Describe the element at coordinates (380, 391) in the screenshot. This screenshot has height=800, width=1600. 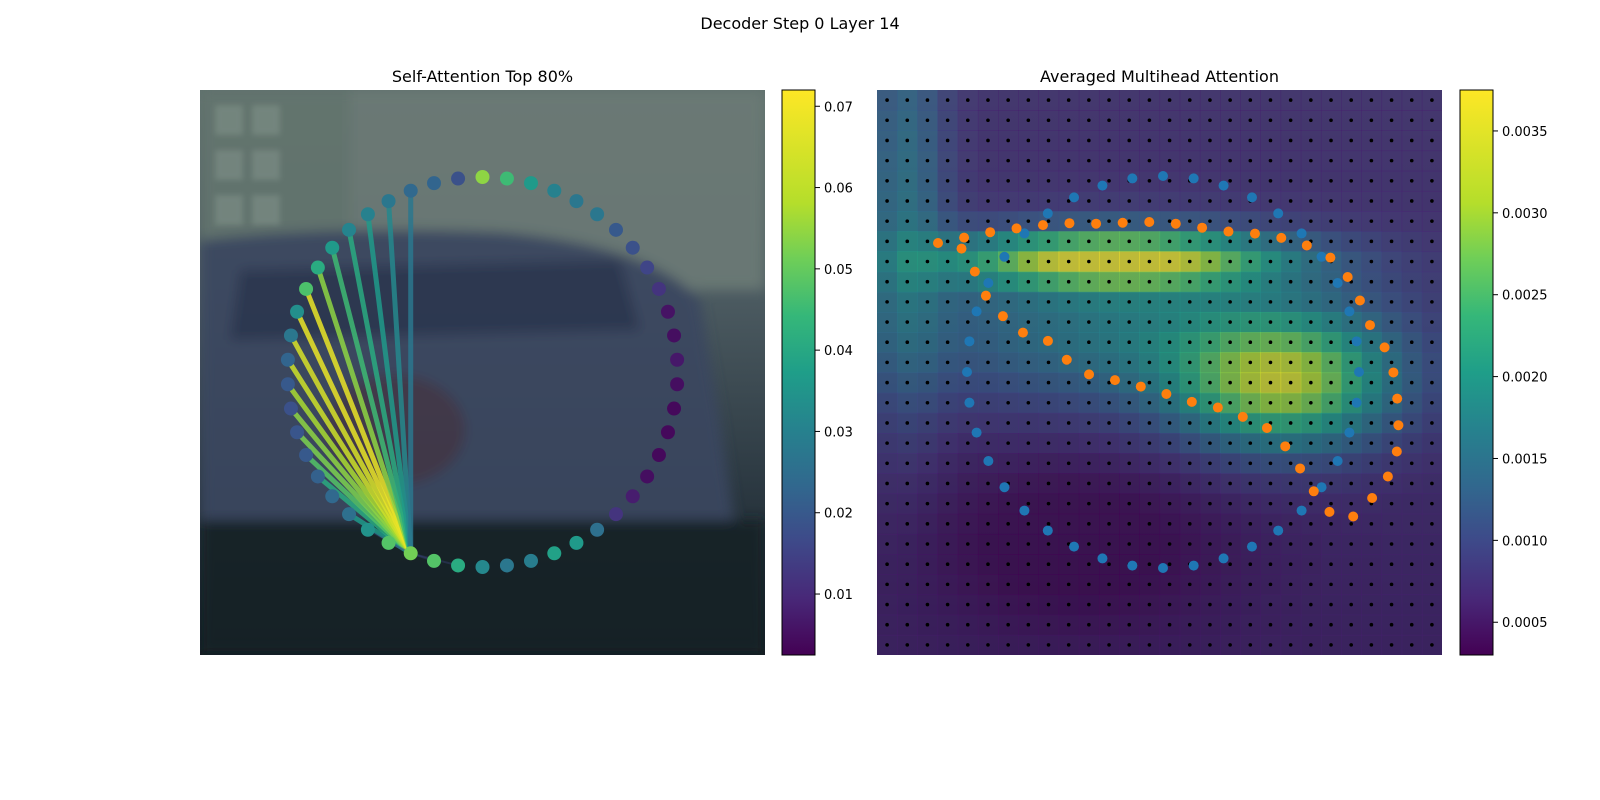
I see `attention-edge` at that location.